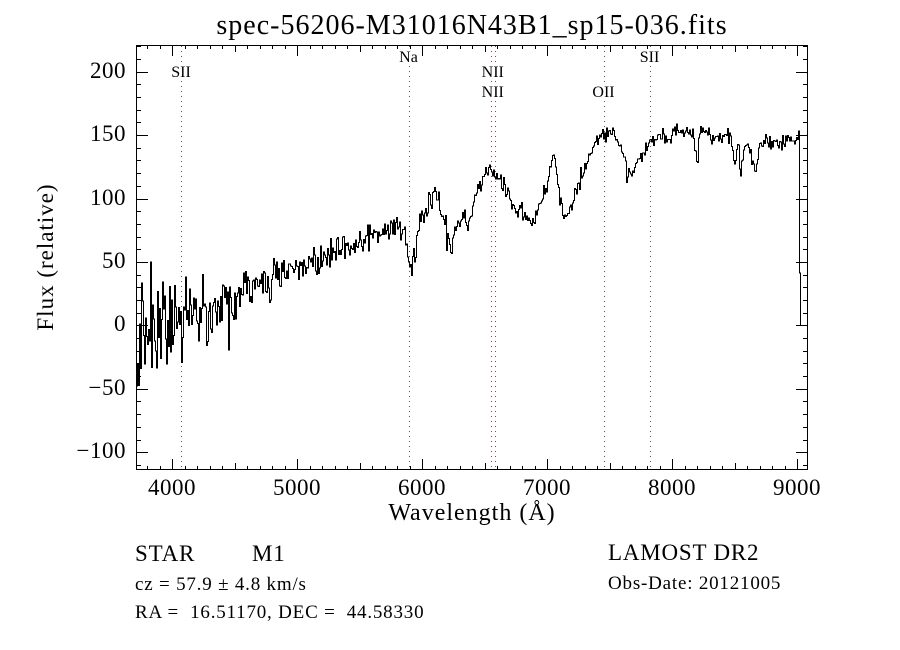 This screenshot has width=900, height=650. I want to click on spectral-line-label: OII, so click(603, 92).